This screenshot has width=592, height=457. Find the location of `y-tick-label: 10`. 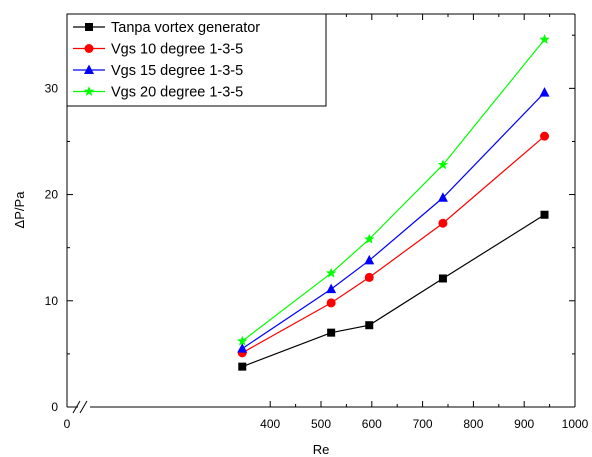

y-tick-label: 10 is located at coordinates (52, 301).